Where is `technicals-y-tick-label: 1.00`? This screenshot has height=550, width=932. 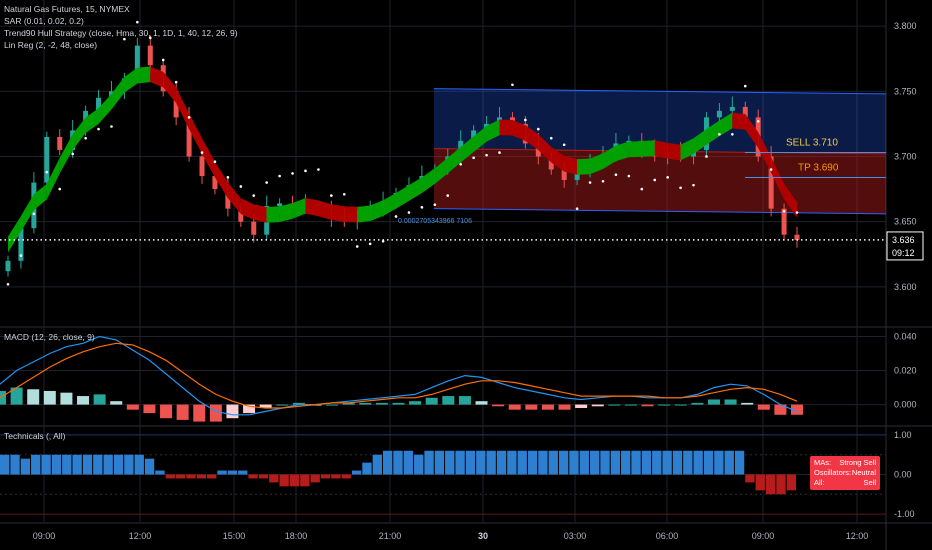
technicals-y-tick-label: 1.00 is located at coordinates (903, 435).